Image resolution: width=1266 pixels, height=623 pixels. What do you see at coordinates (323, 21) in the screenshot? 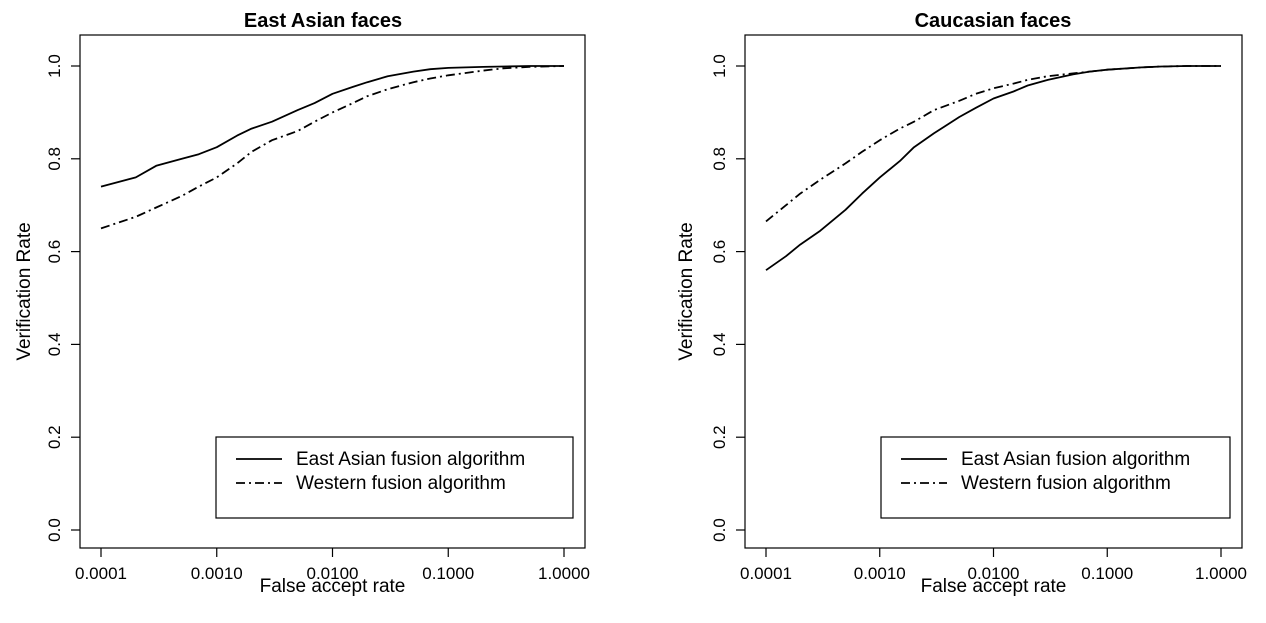
I see `chart-title: East Asian faces` at bounding box center [323, 21].